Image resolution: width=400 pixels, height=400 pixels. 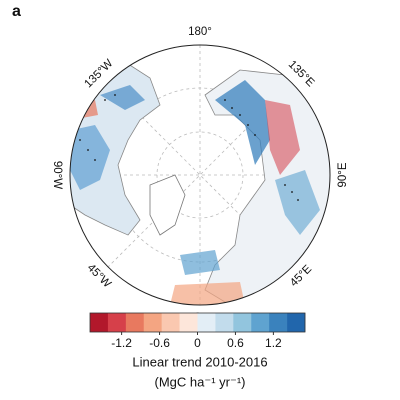 What do you see at coordinates (57, 175) in the screenshot?
I see `longitude-label: 90°W` at bounding box center [57, 175].